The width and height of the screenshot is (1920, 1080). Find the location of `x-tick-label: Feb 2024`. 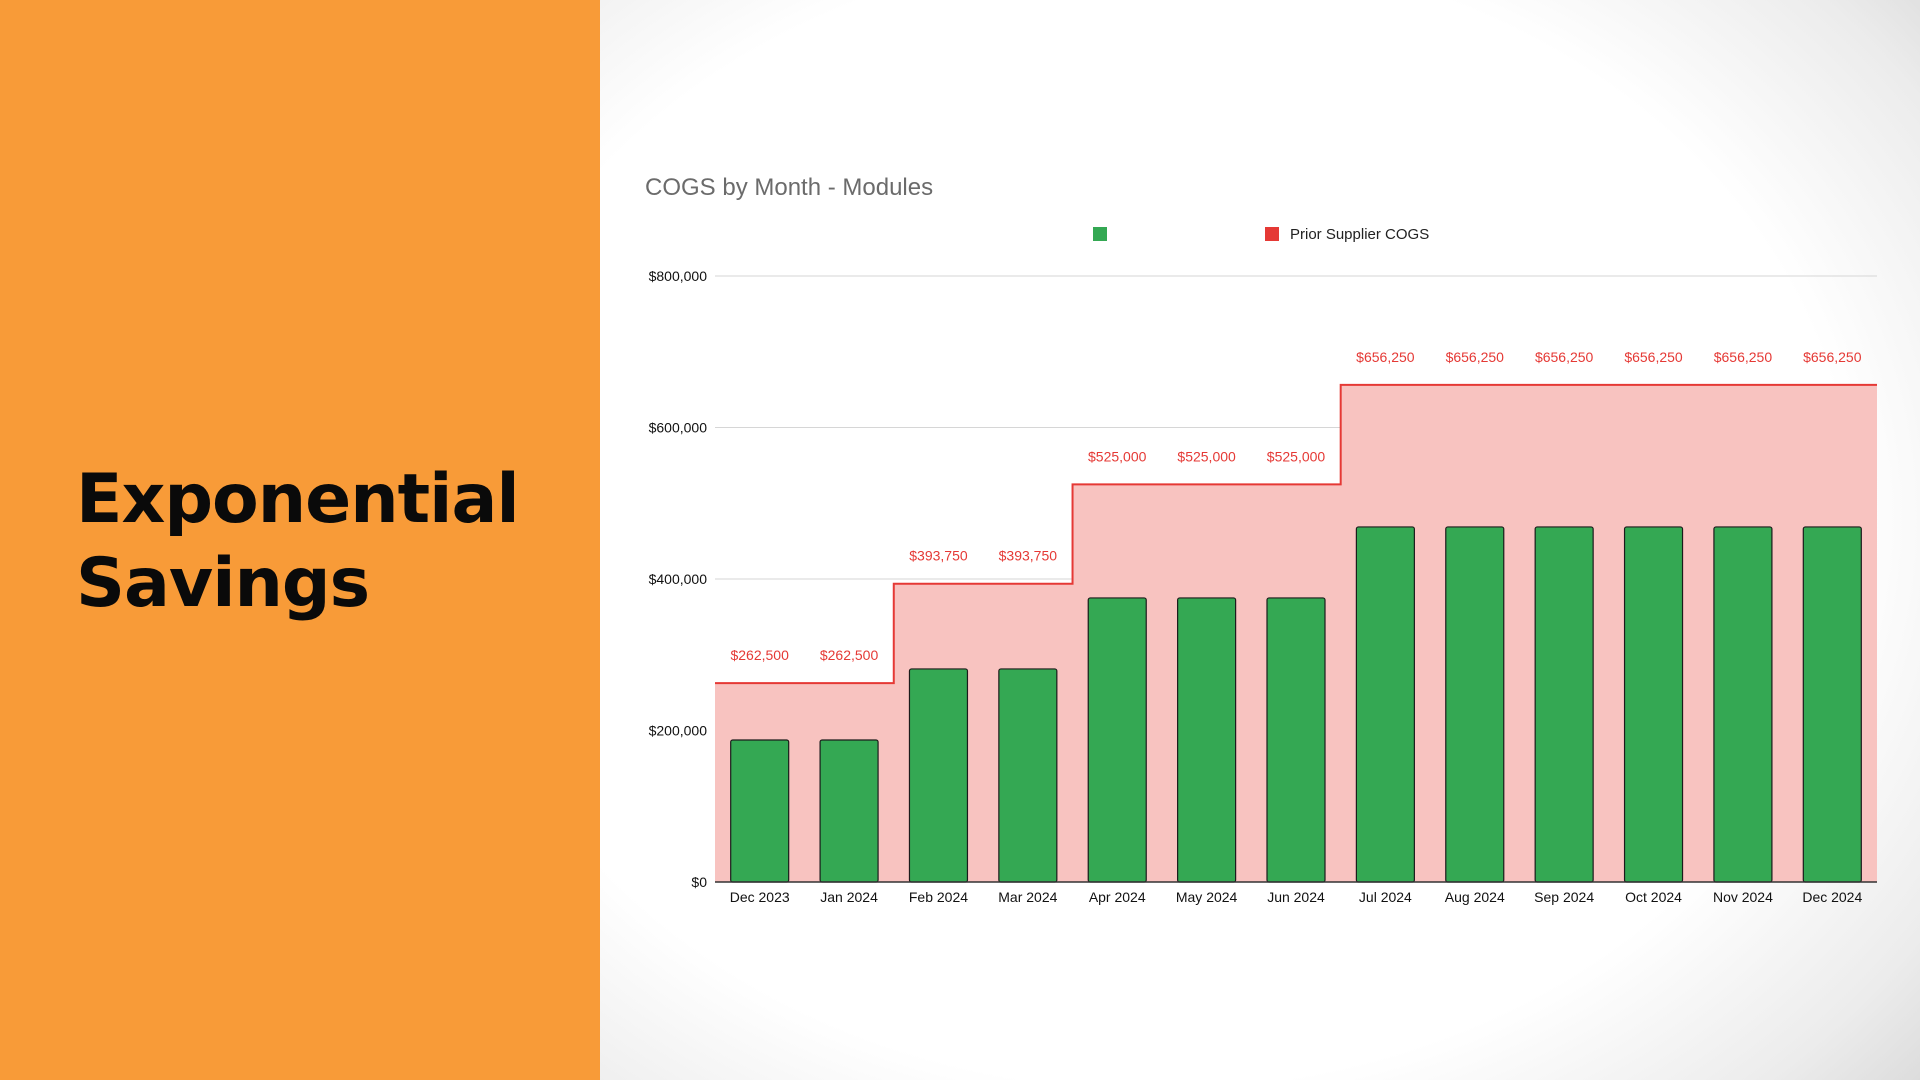

x-tick-label: Feb 2024 is located at coordinates (938, 897).